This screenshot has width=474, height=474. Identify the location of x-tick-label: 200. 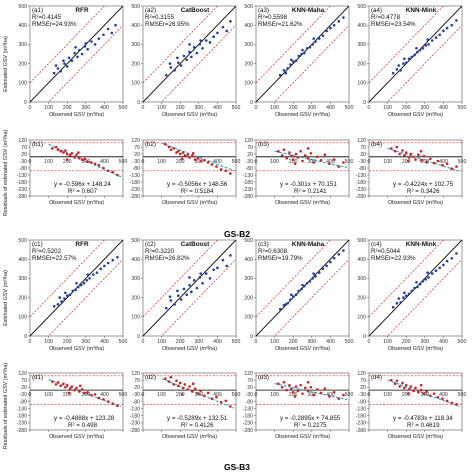
(406, 342).